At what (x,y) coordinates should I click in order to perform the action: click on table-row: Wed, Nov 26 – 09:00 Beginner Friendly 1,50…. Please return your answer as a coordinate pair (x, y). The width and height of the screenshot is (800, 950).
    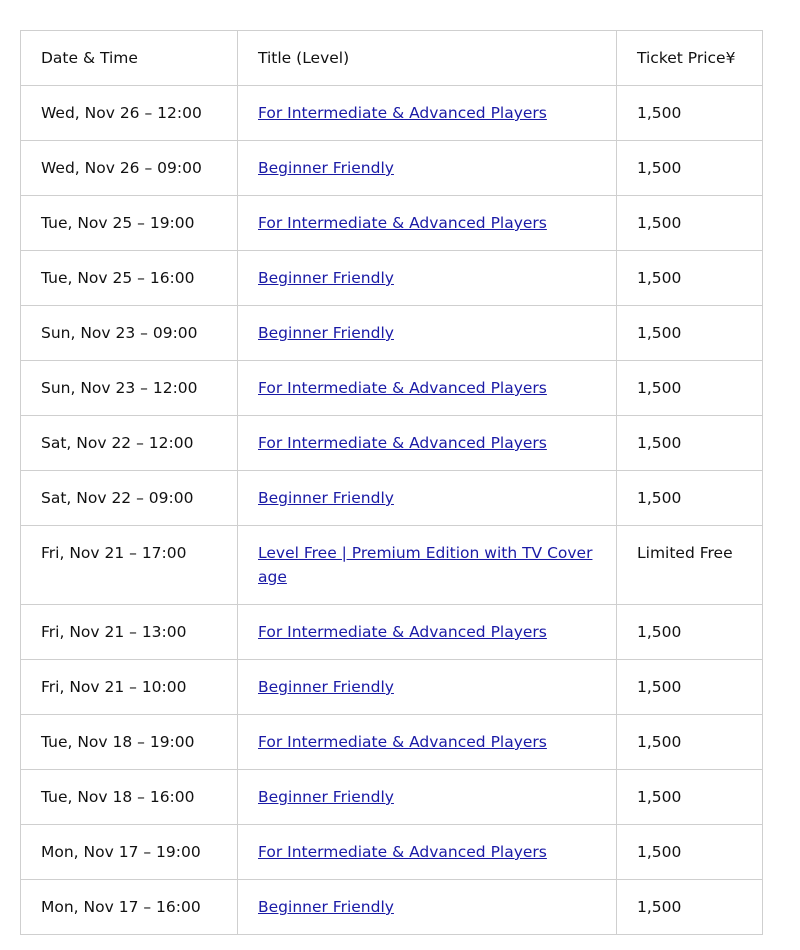
    Looking at the image, I should click on (391, 168).